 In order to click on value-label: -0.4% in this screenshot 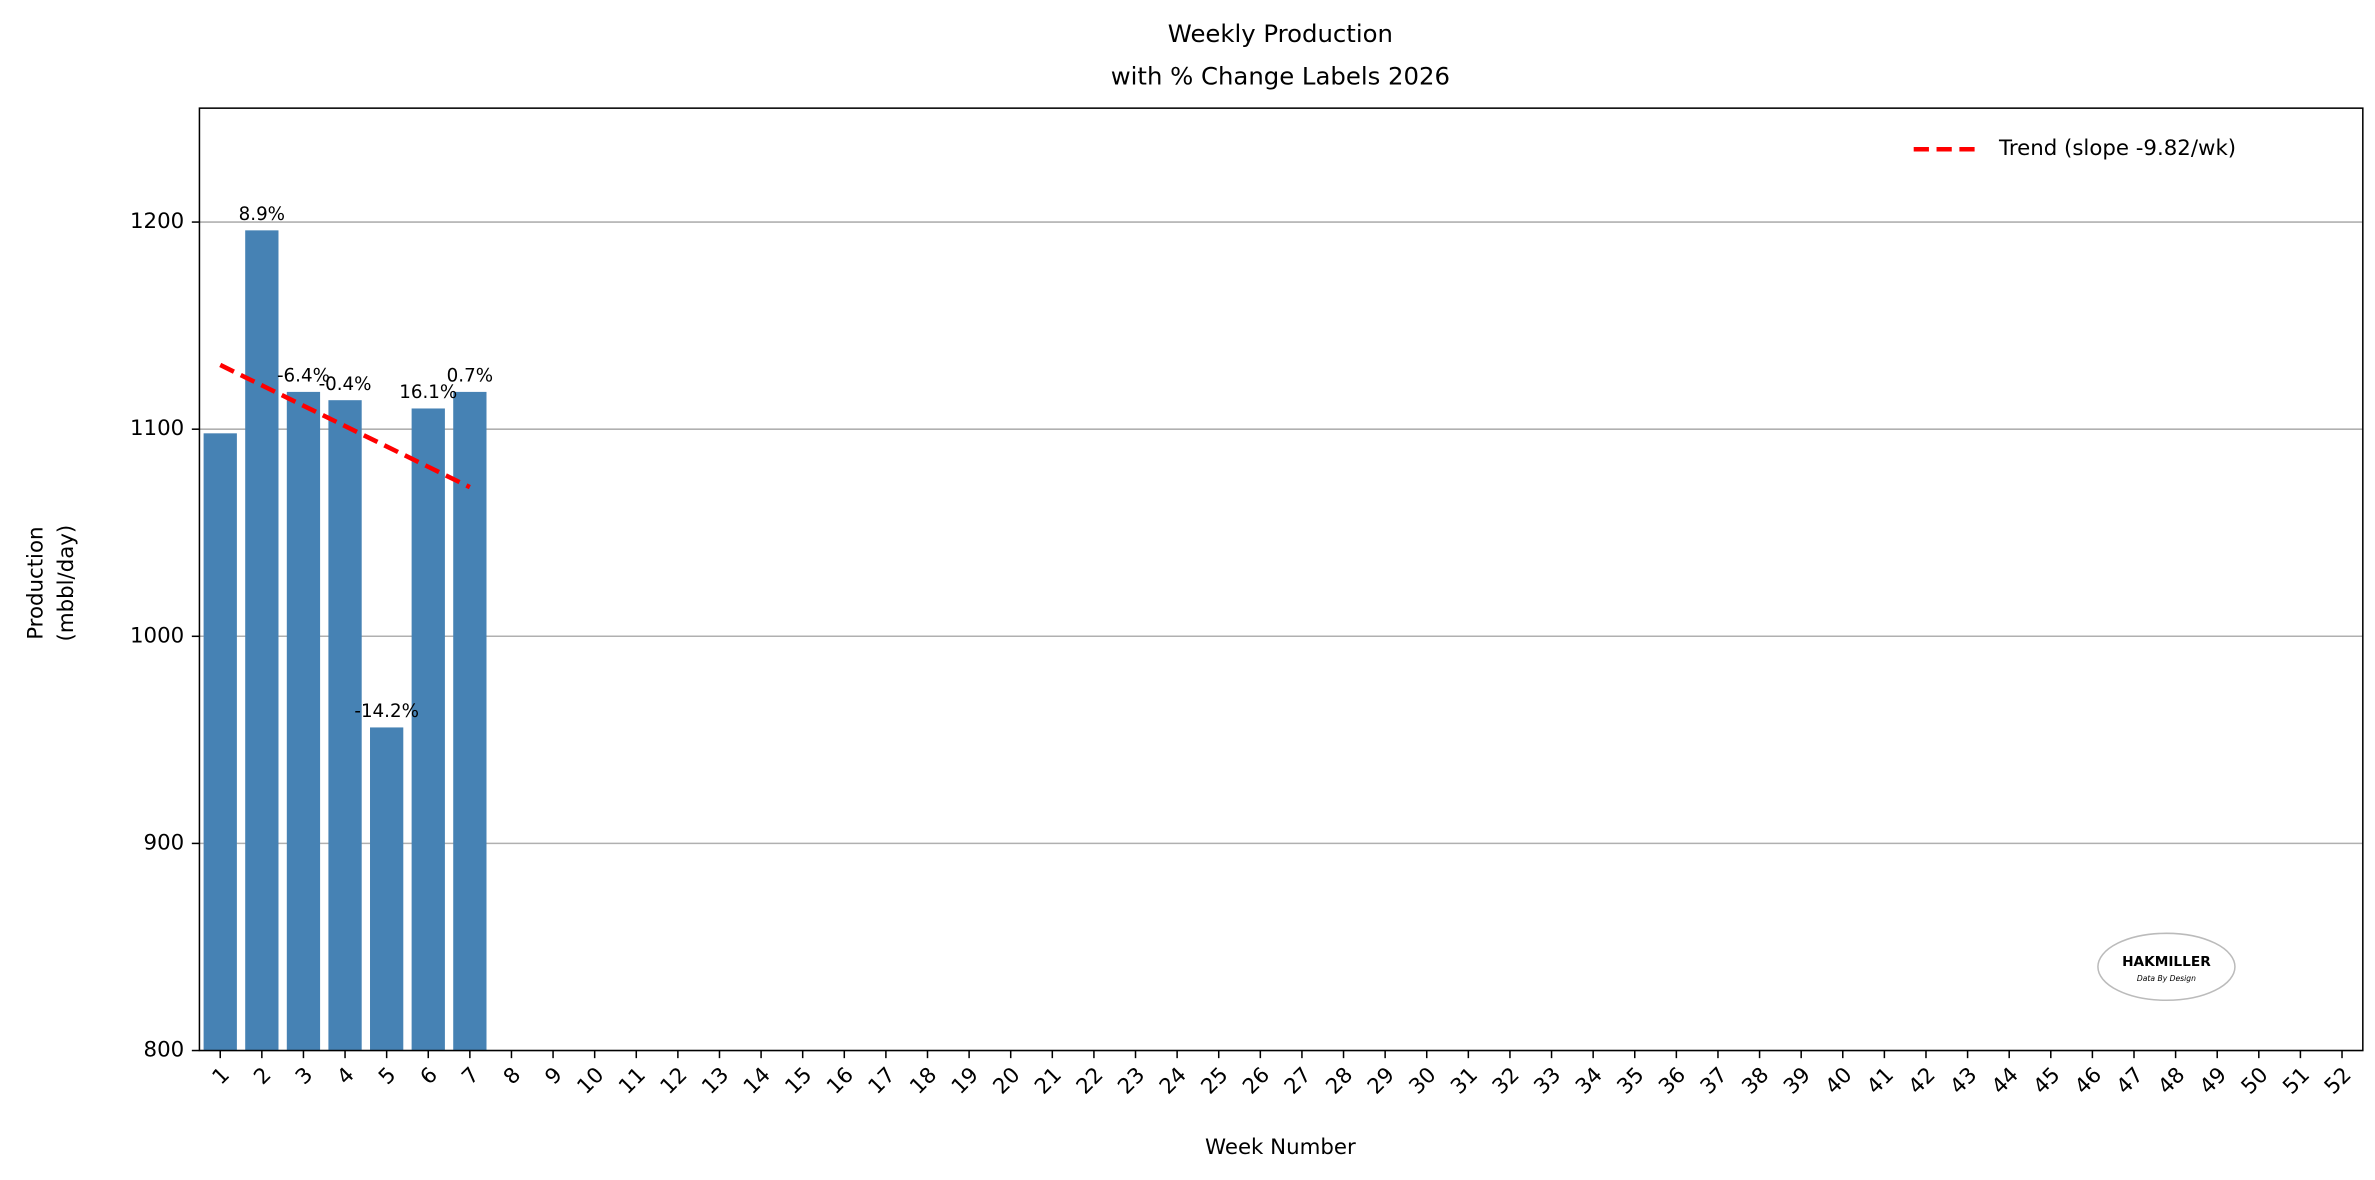, I will do `click(345, 384)`.